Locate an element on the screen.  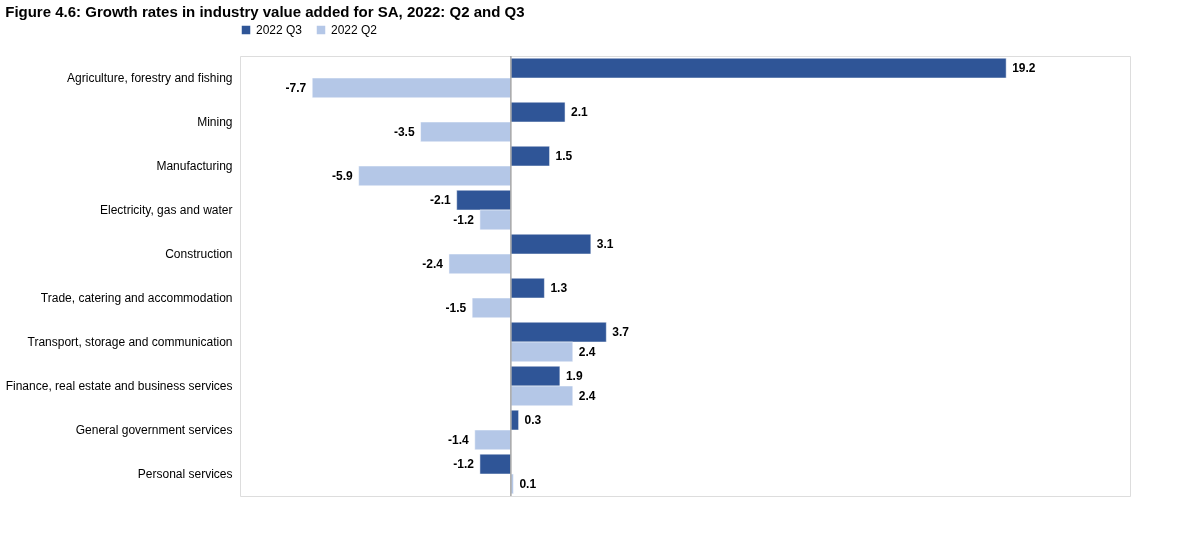
data-label: -2.1 is located at coordinates (441, 200).